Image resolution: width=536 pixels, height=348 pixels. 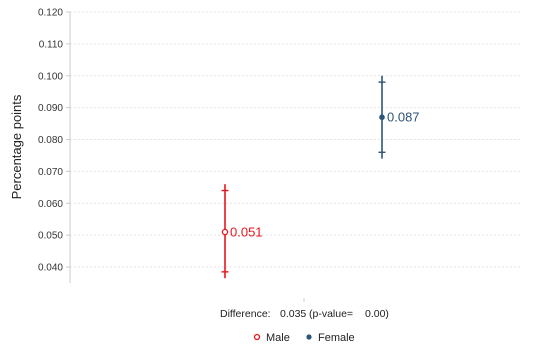 What do you see at coordinates (16, 146) in the screenshot?
I see `y-axis-label: Percentage points` at bounding box center [16, 146].